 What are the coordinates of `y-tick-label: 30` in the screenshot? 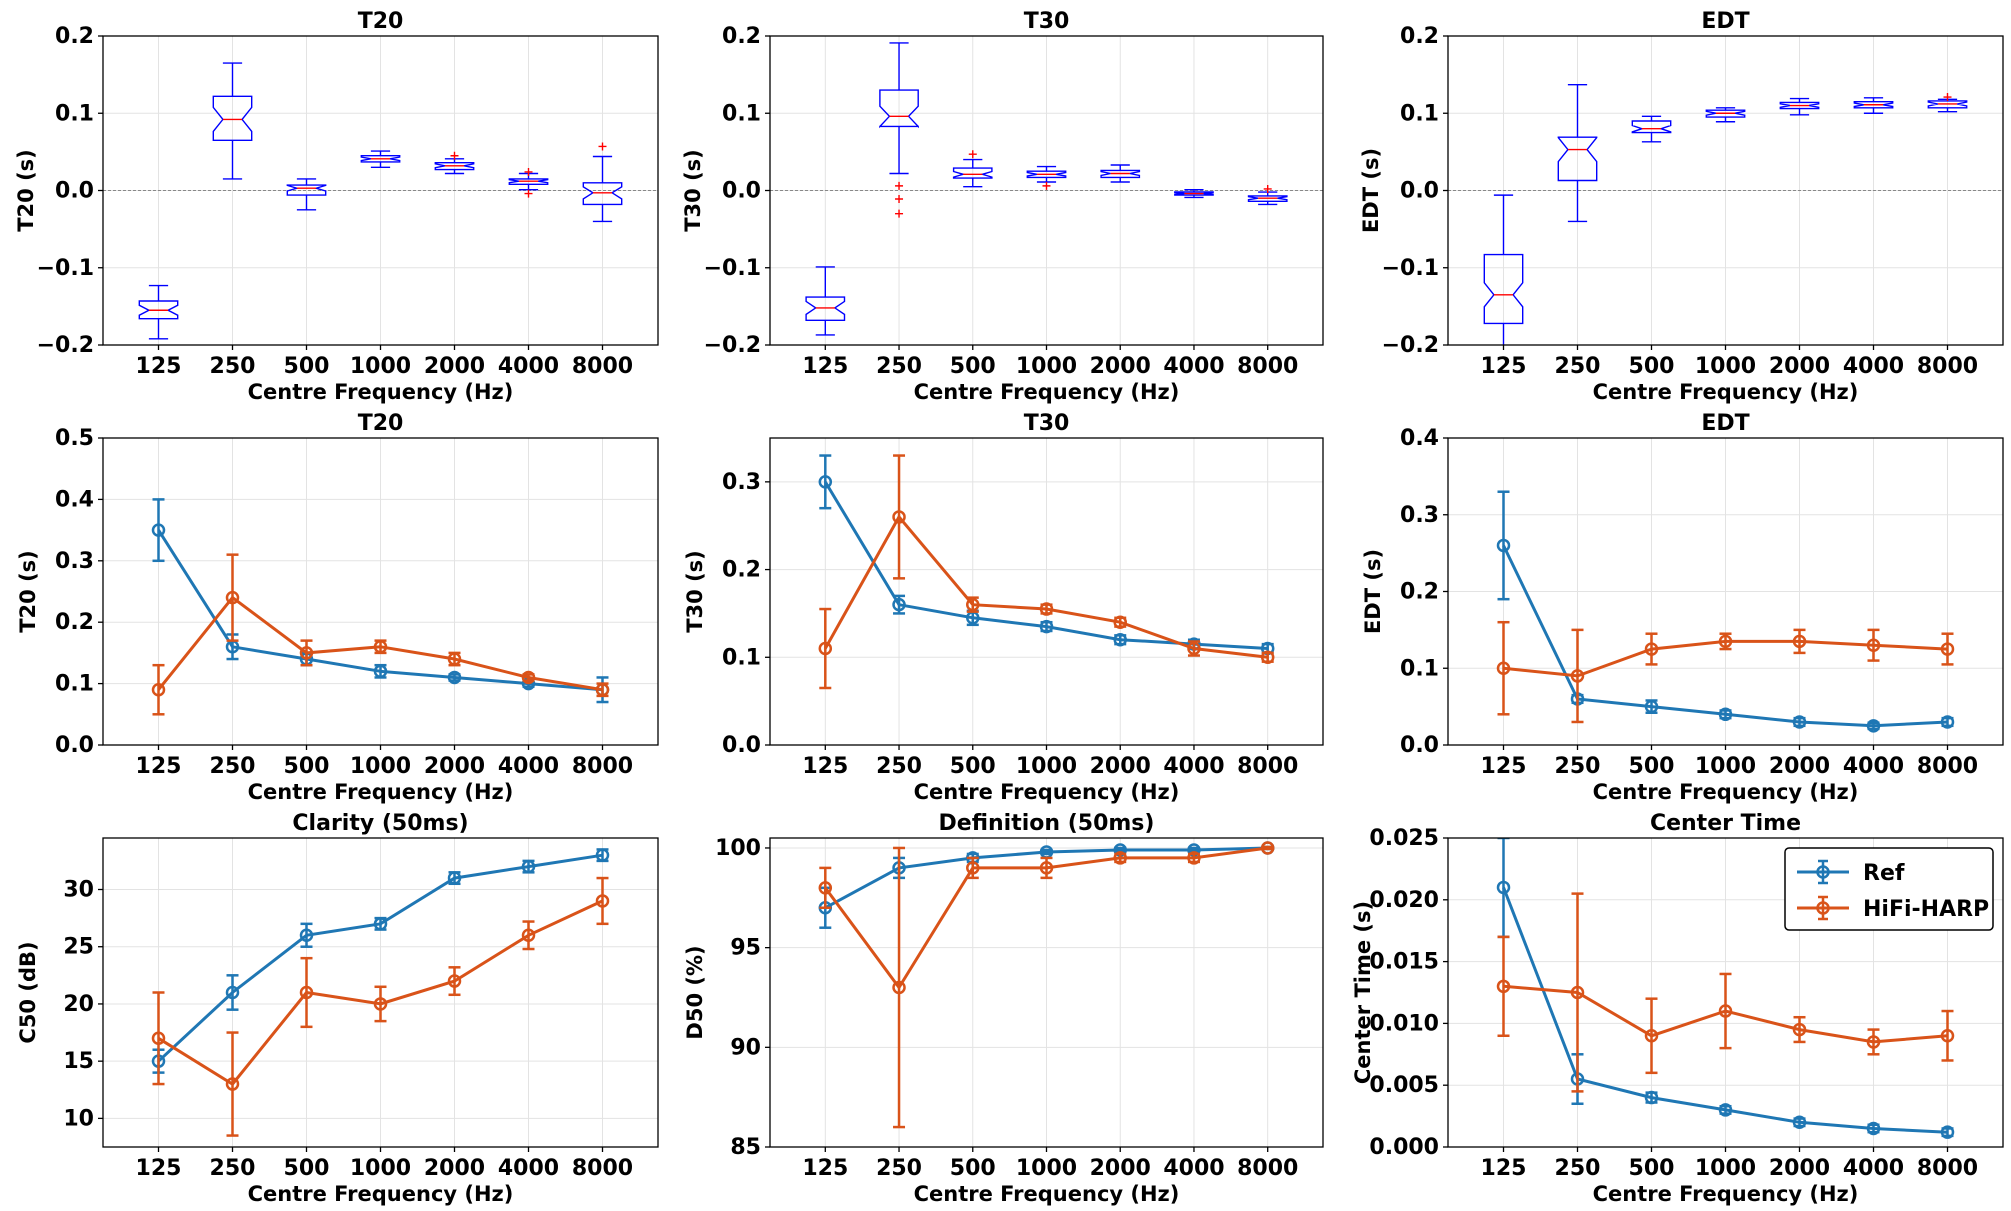 It's located at (78, 890).